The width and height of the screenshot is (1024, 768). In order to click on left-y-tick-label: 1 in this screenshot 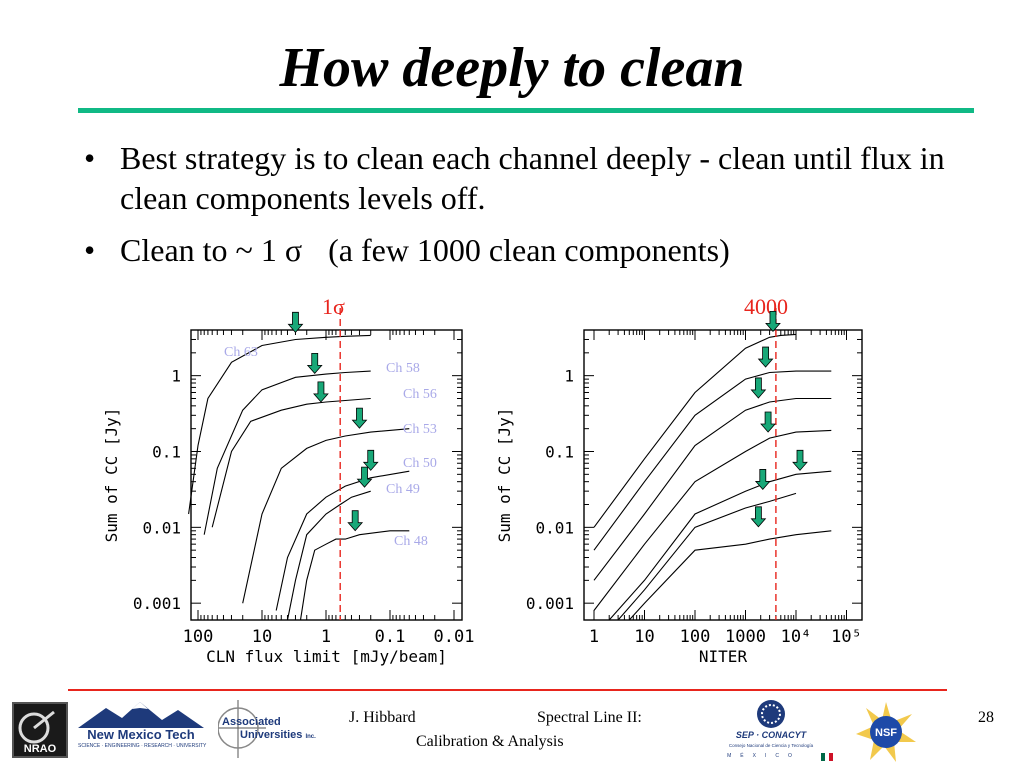, I will do `click(176, 376)`.